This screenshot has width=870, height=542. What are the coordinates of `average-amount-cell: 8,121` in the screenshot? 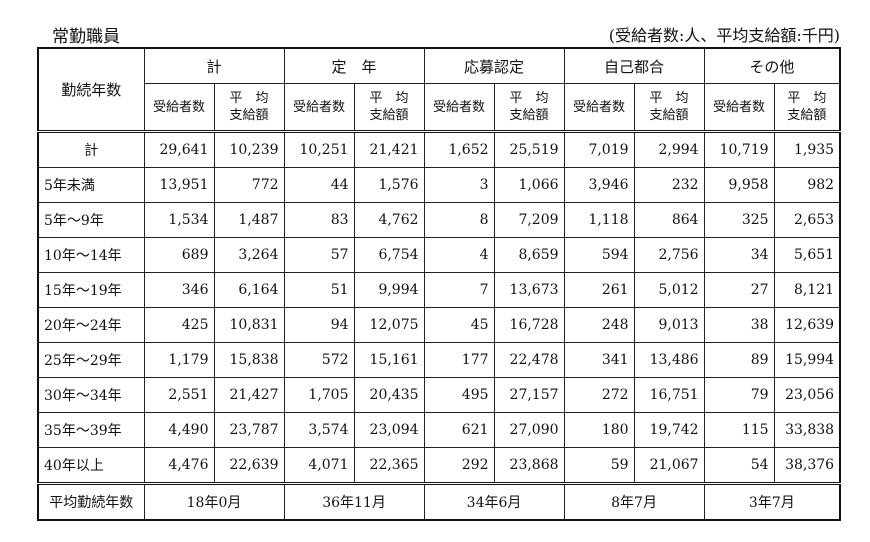 It's located at (807, 290).